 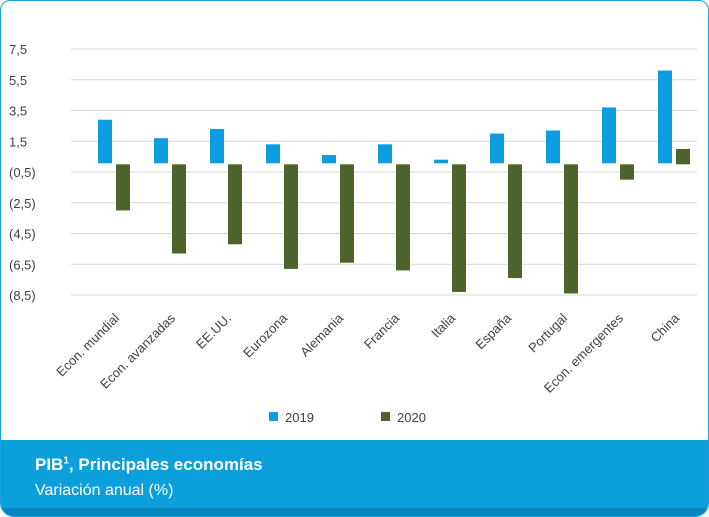 I want to click on x-tick-label: Eurozona, so click(x=265, y=335).